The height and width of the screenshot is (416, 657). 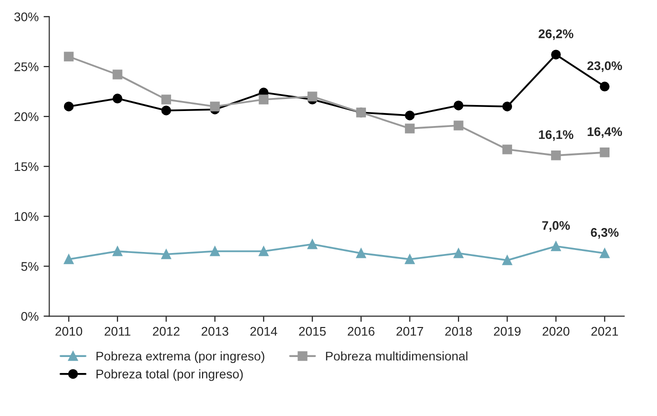 What do you see at coordinates (556, 331) in the screenshot?
I see `x-tick-label: 2020` at bounding box center [556, 331].